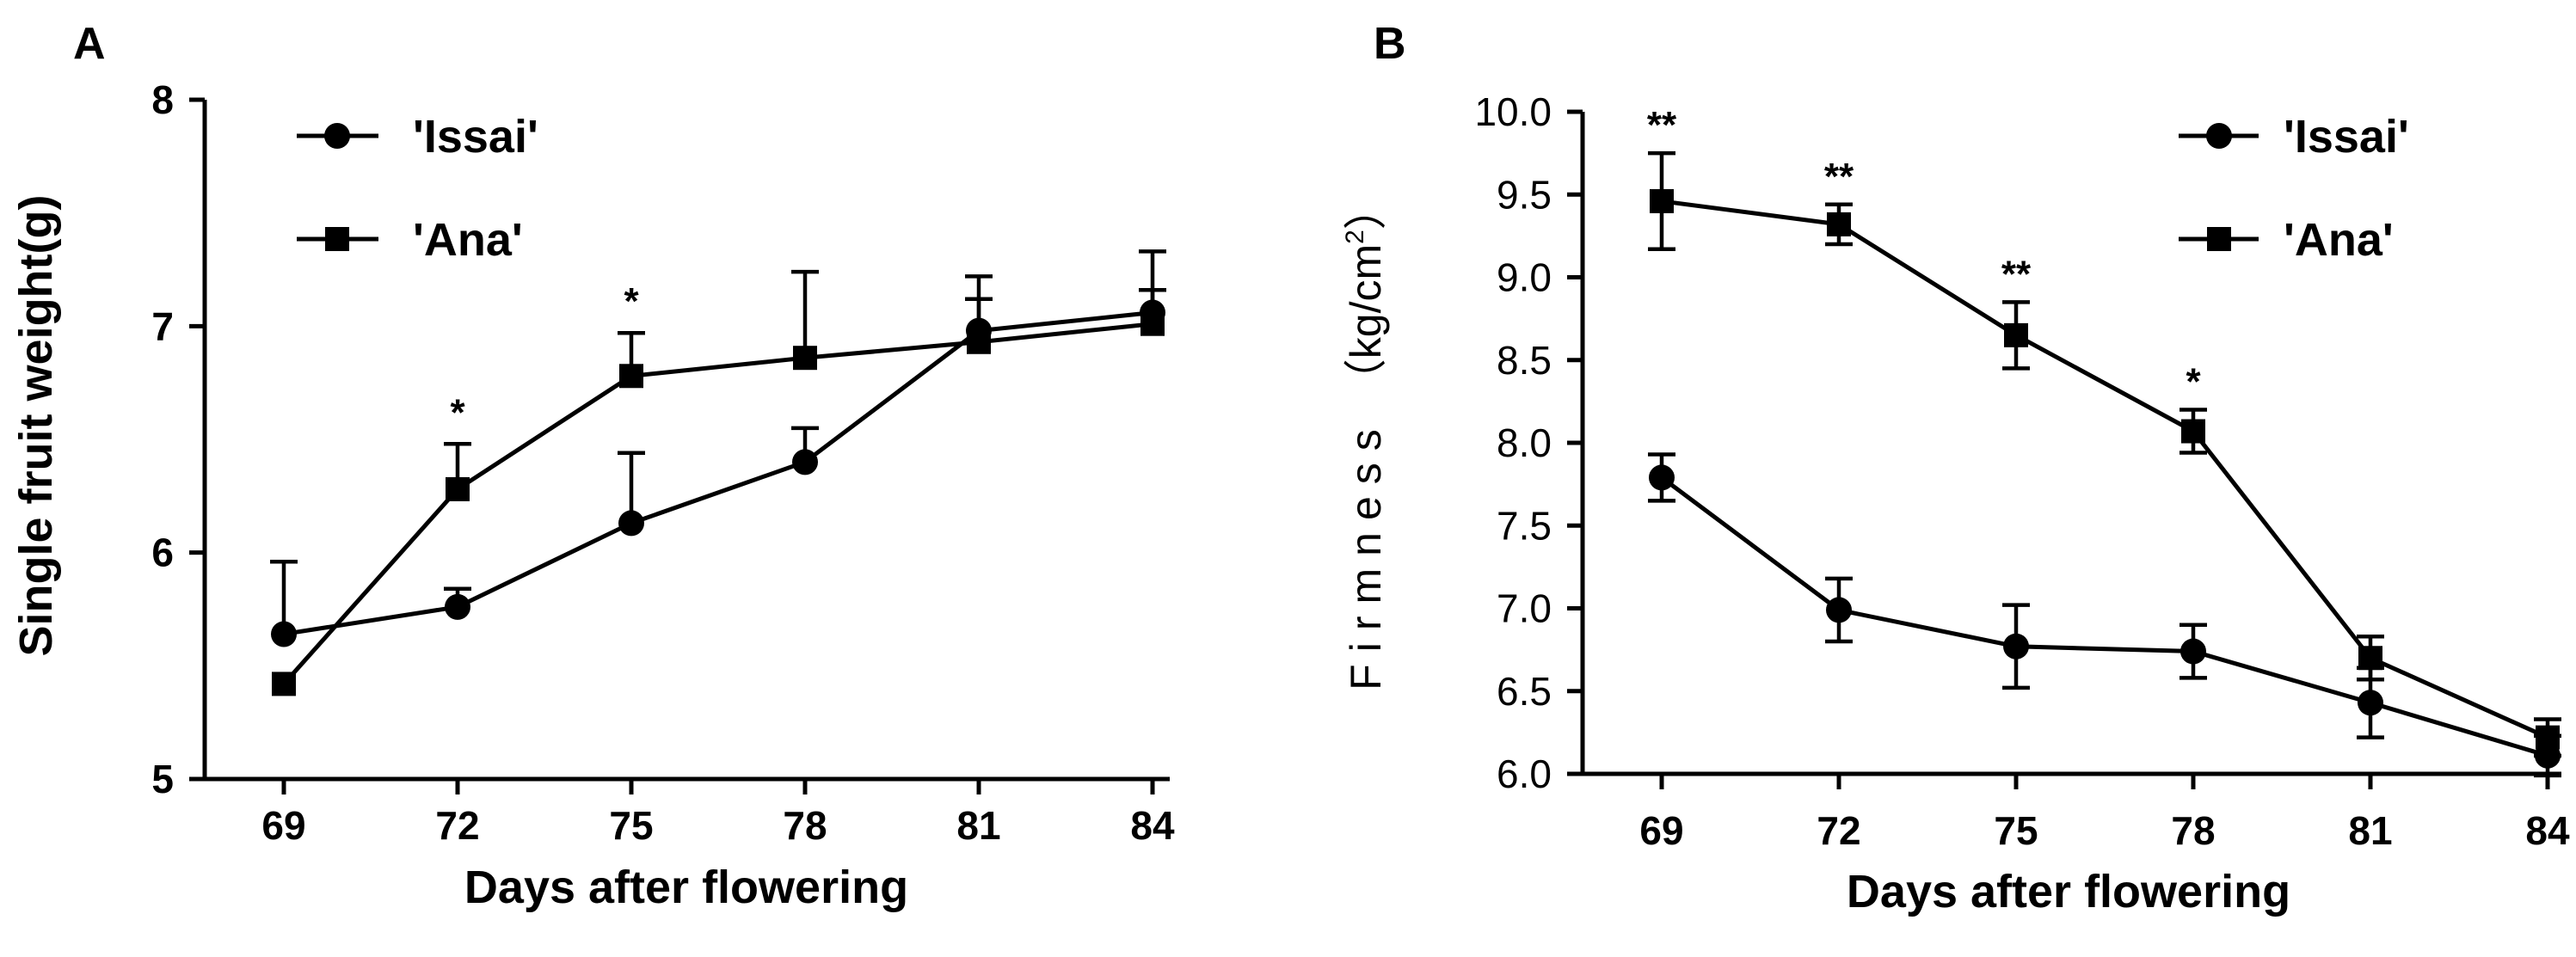  I want to click on y-tick-label: 7, so click(162, 326).